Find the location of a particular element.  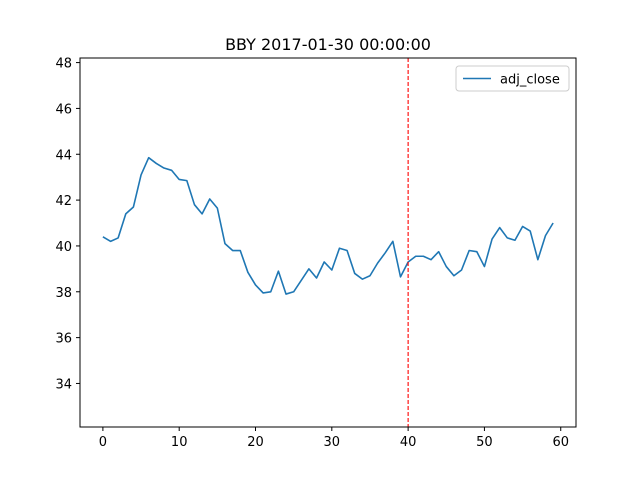

x-tick-label: 60 is located at coordinates (560, 442).